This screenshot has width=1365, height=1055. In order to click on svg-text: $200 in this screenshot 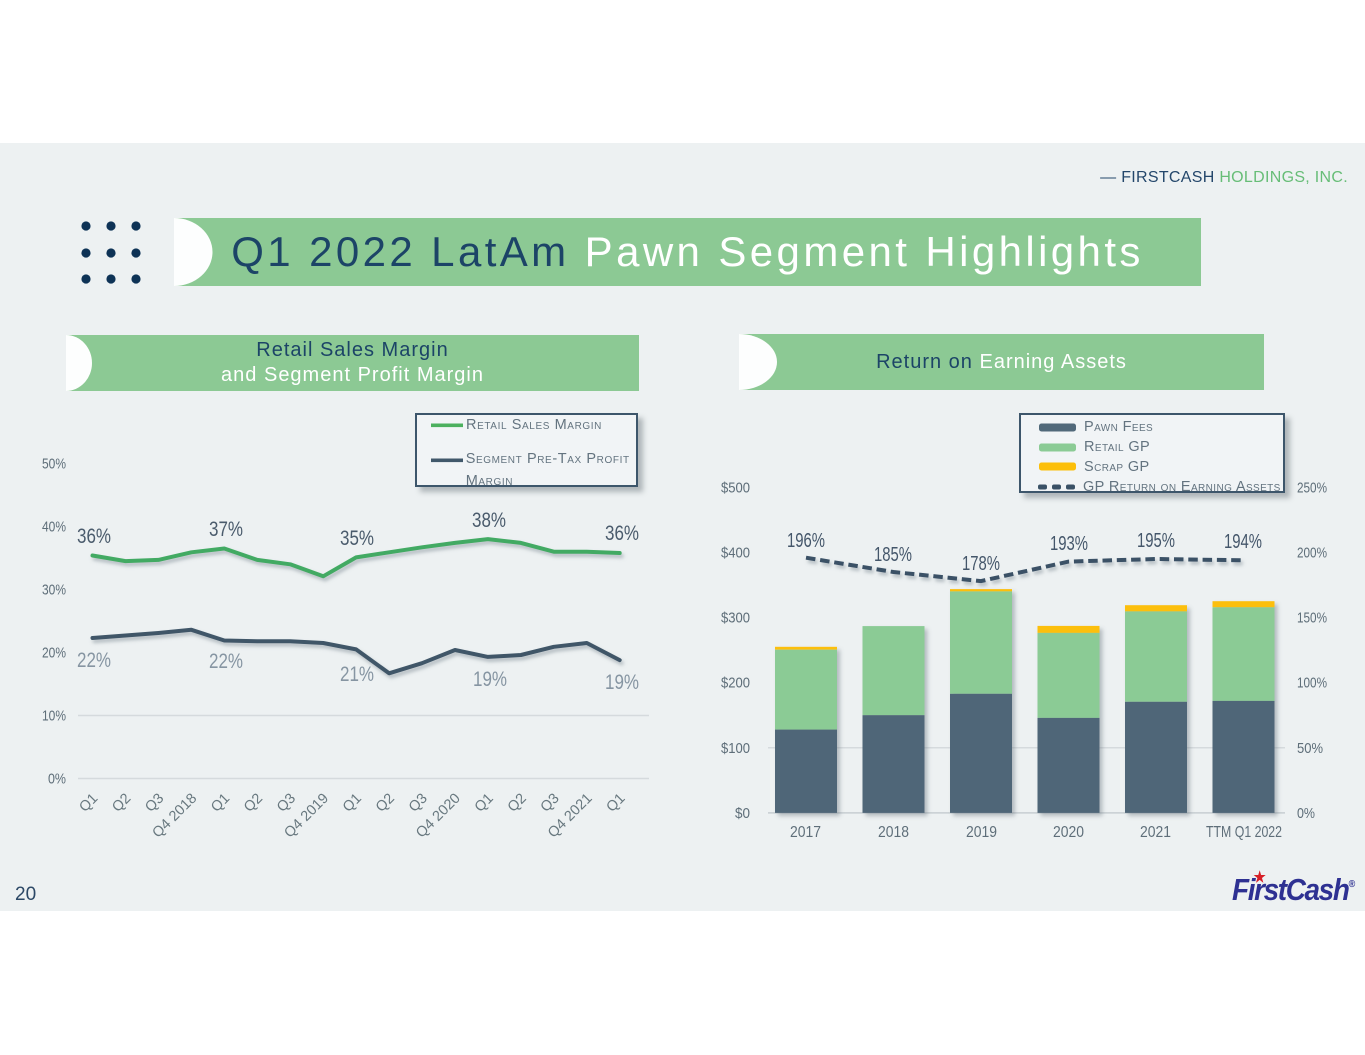, I will do `click(735, 683)`.